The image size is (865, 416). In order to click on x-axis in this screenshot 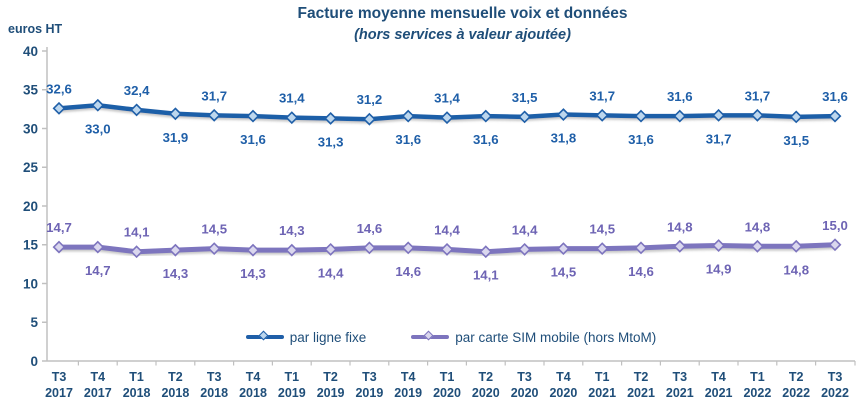, I will do `click(451, 363)`.